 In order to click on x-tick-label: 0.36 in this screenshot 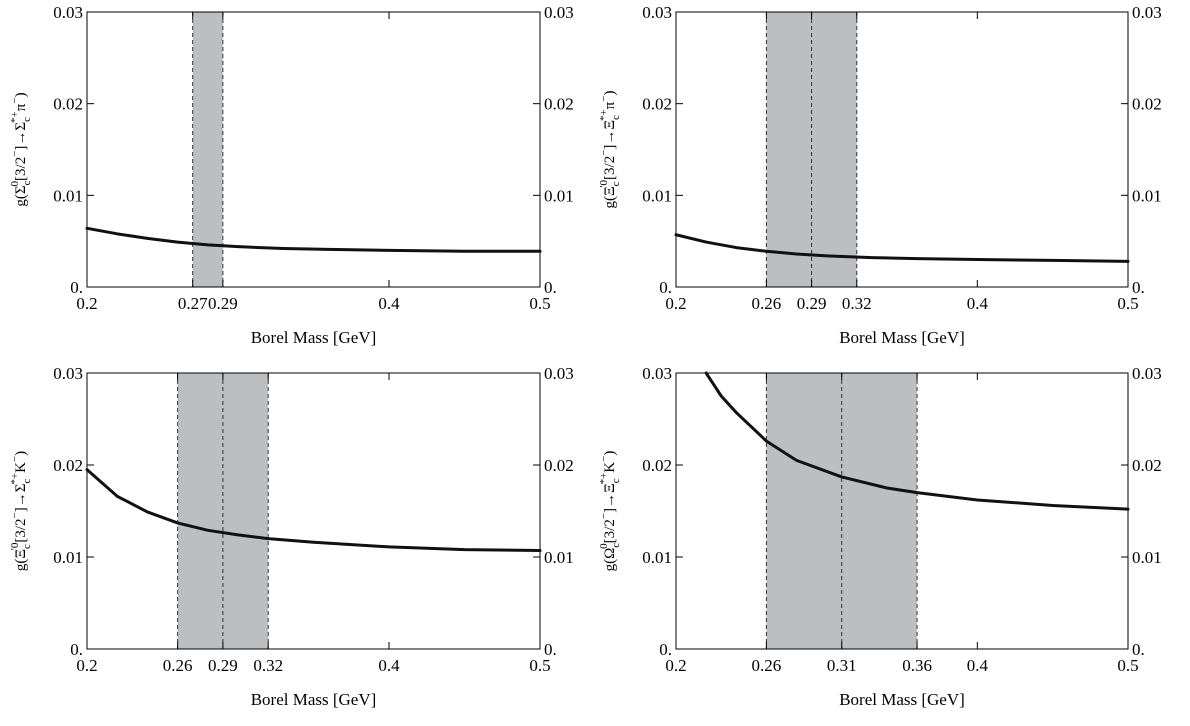, I will do `click(917, 665)`.